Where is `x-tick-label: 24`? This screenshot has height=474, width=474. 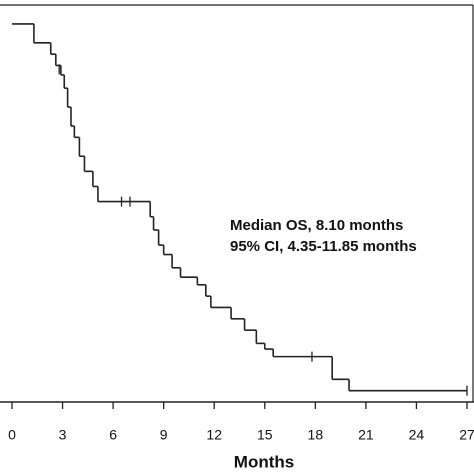
x-tick-label: 24 is located at coordinates (417, 435).